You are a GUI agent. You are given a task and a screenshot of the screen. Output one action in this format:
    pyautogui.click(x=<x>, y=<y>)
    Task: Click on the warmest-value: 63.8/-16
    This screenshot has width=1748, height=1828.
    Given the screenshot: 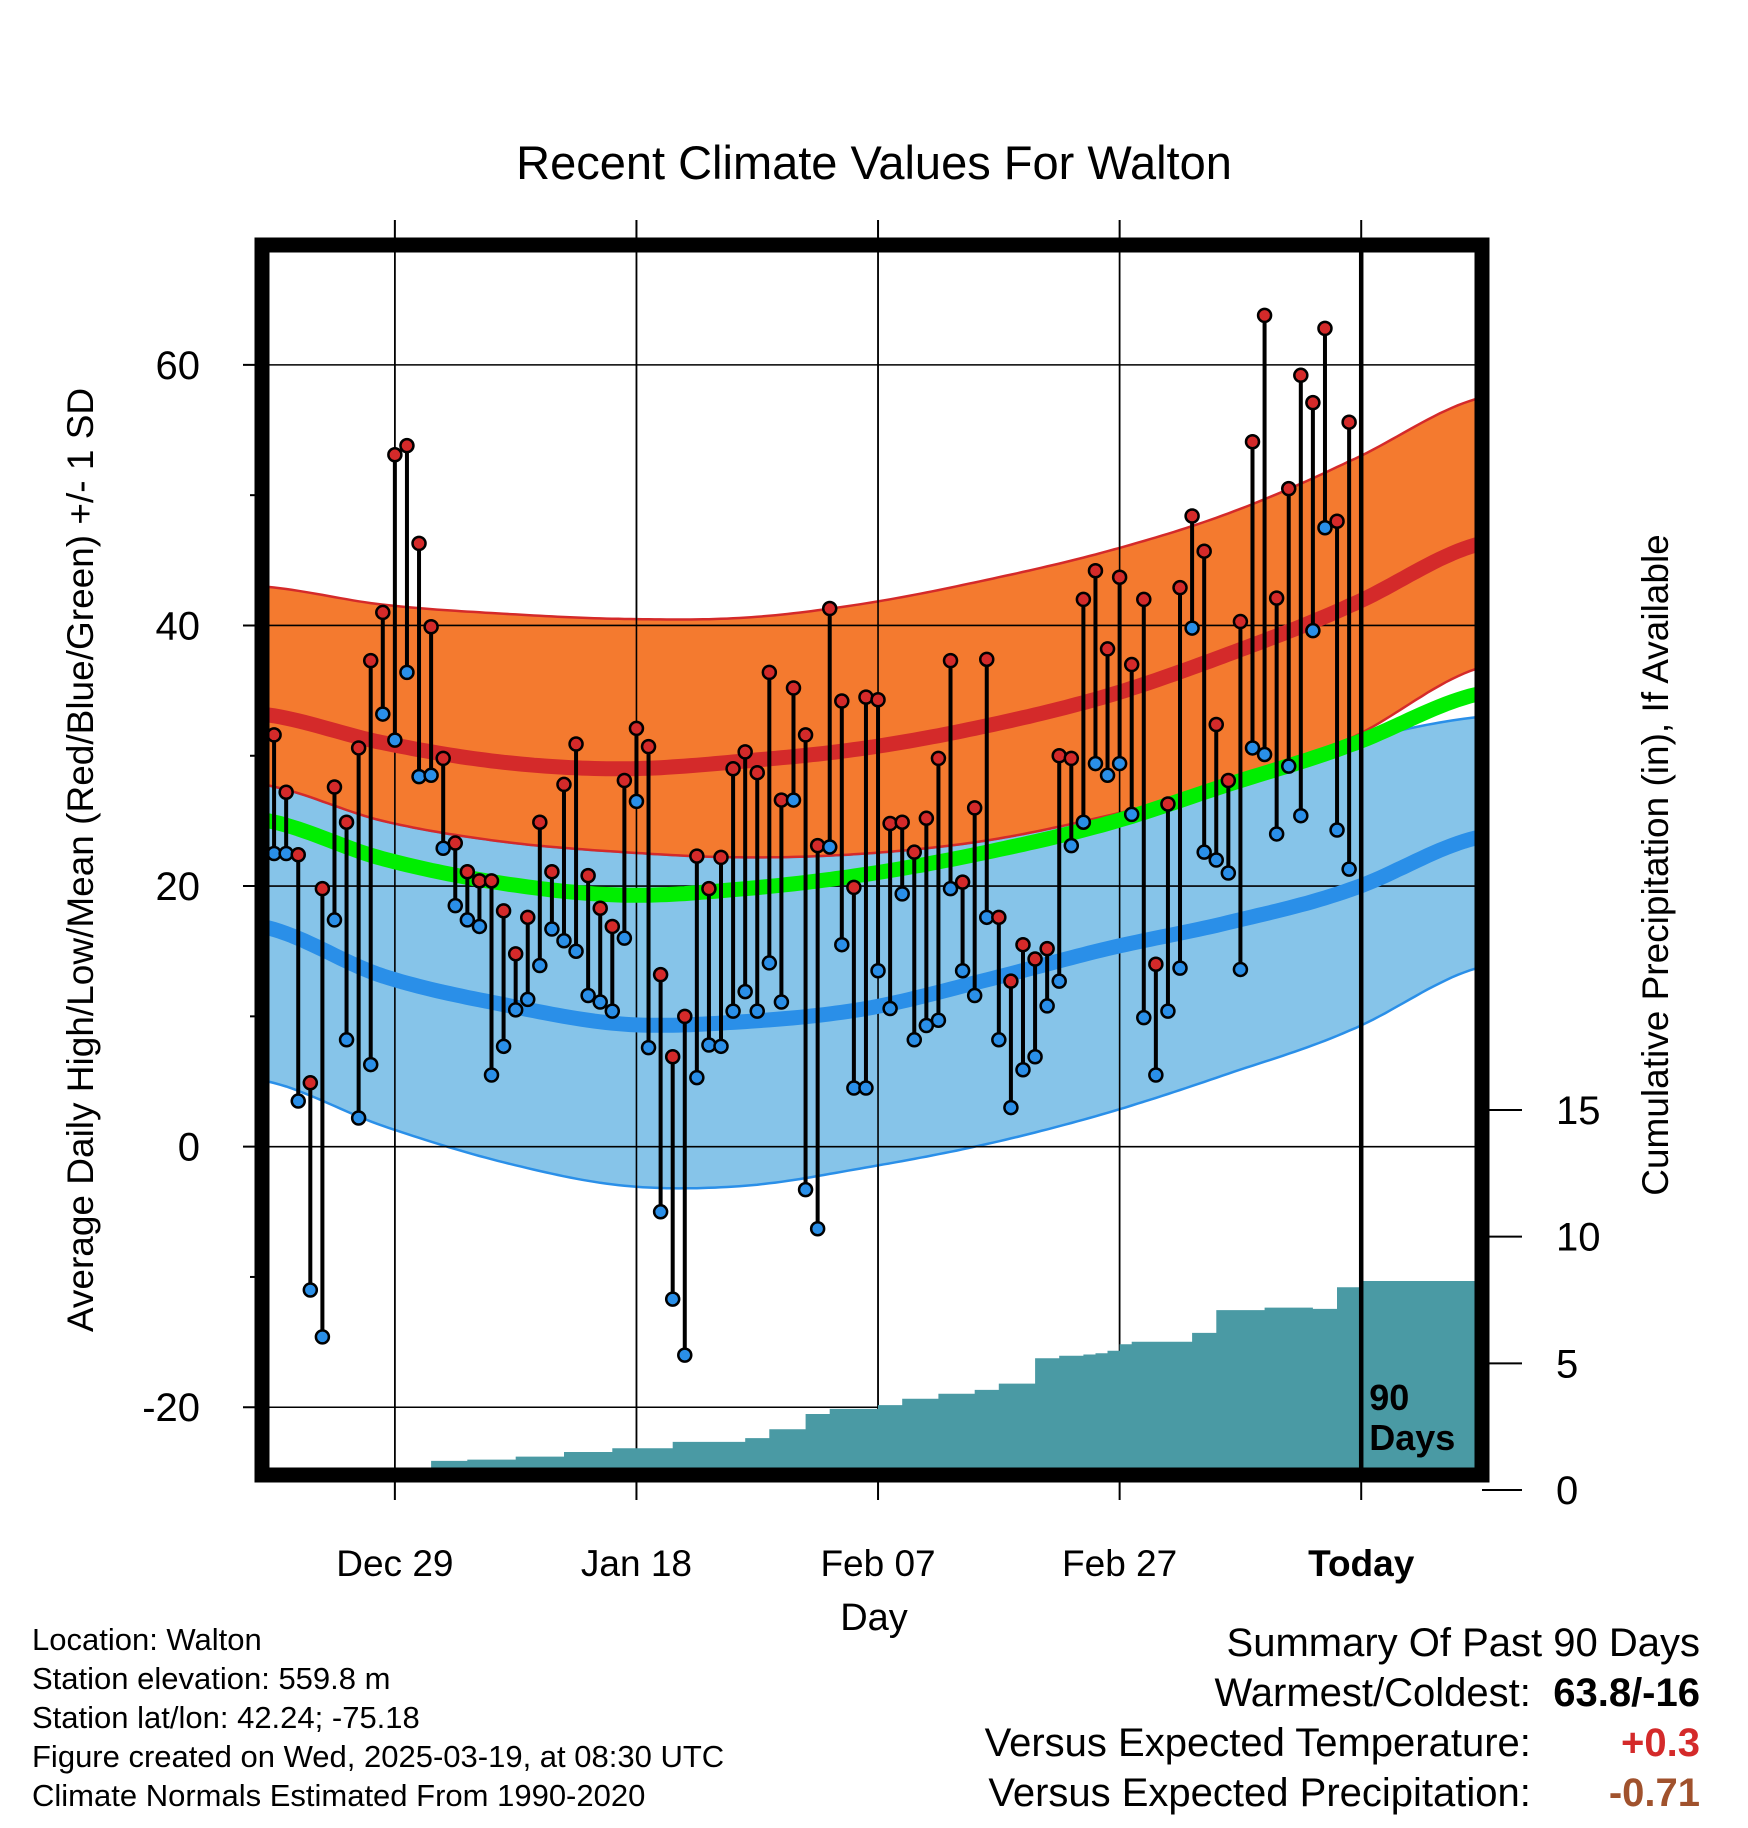 What is the action you would take?
    pyautogui.click(x=1626, y=1693)
    